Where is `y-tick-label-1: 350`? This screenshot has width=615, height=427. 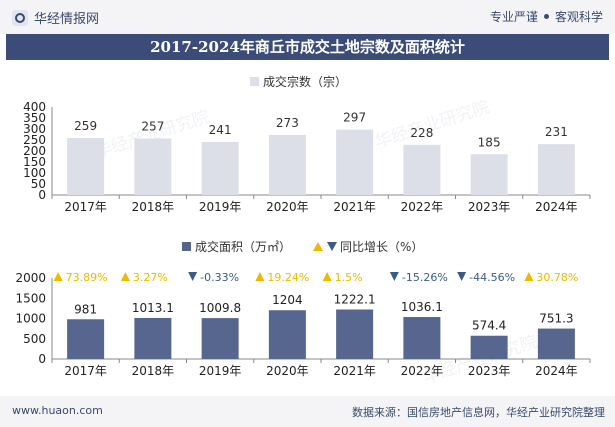
y-tick-label-1: 350 is located at coordinates (34, 118).